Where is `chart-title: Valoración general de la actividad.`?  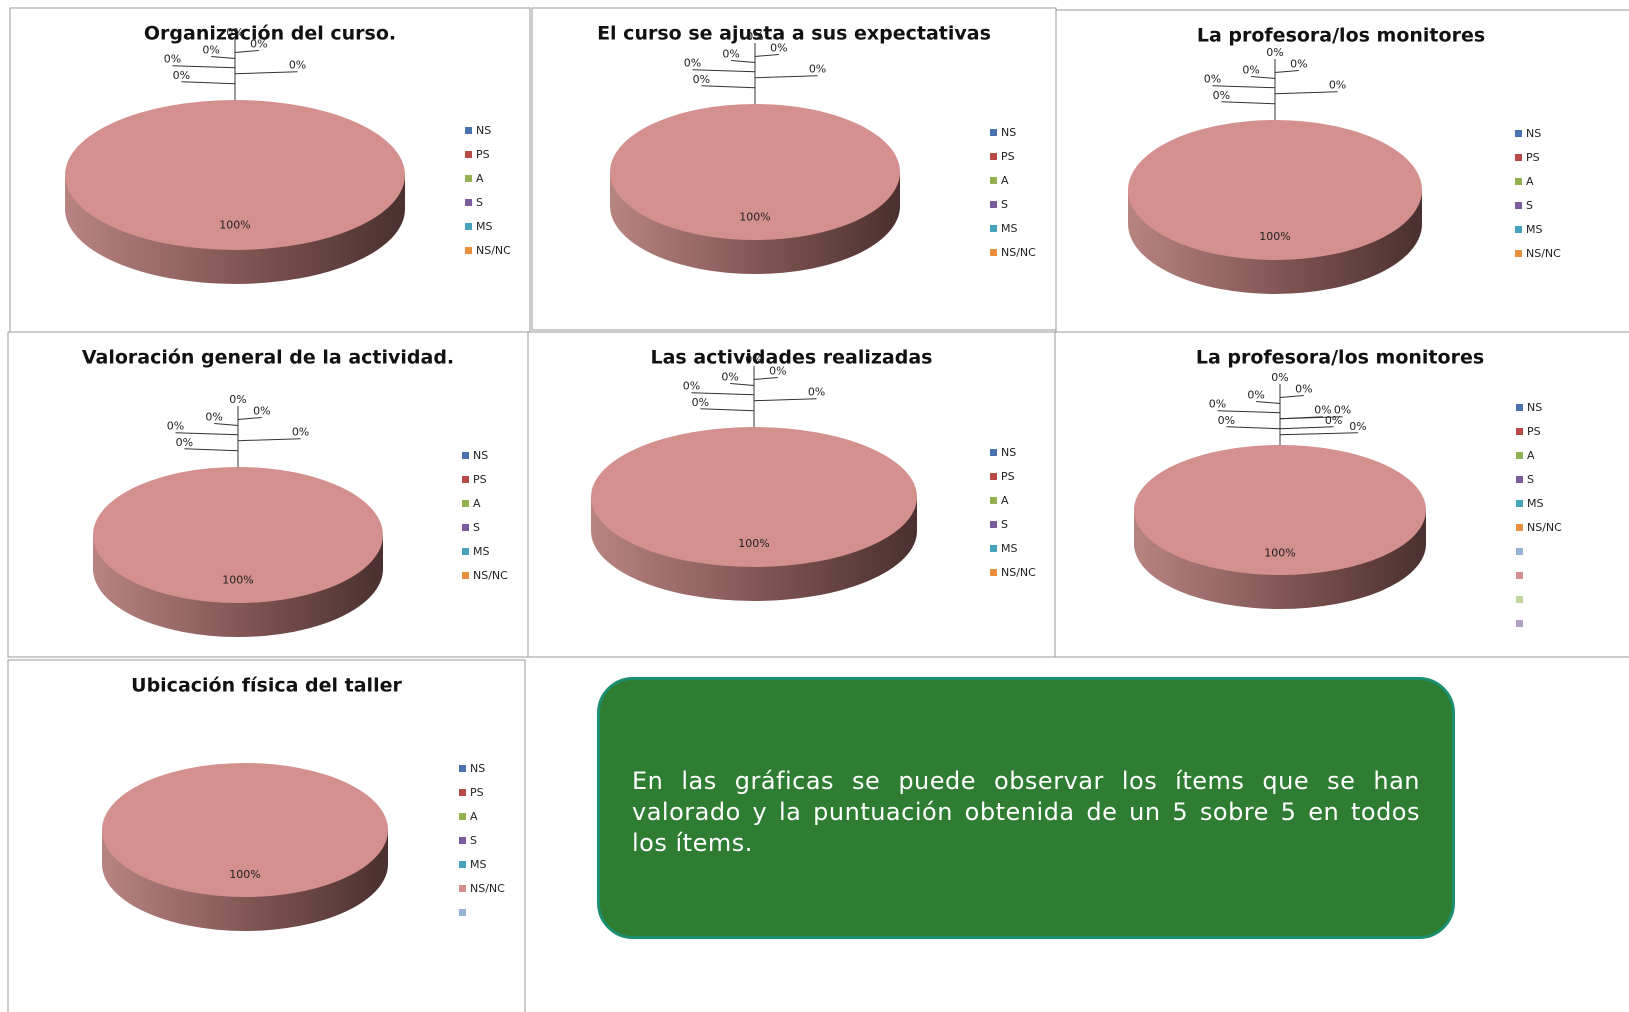
chart-title: Valoración general de la actividad. is located at coordinates (268, 358).